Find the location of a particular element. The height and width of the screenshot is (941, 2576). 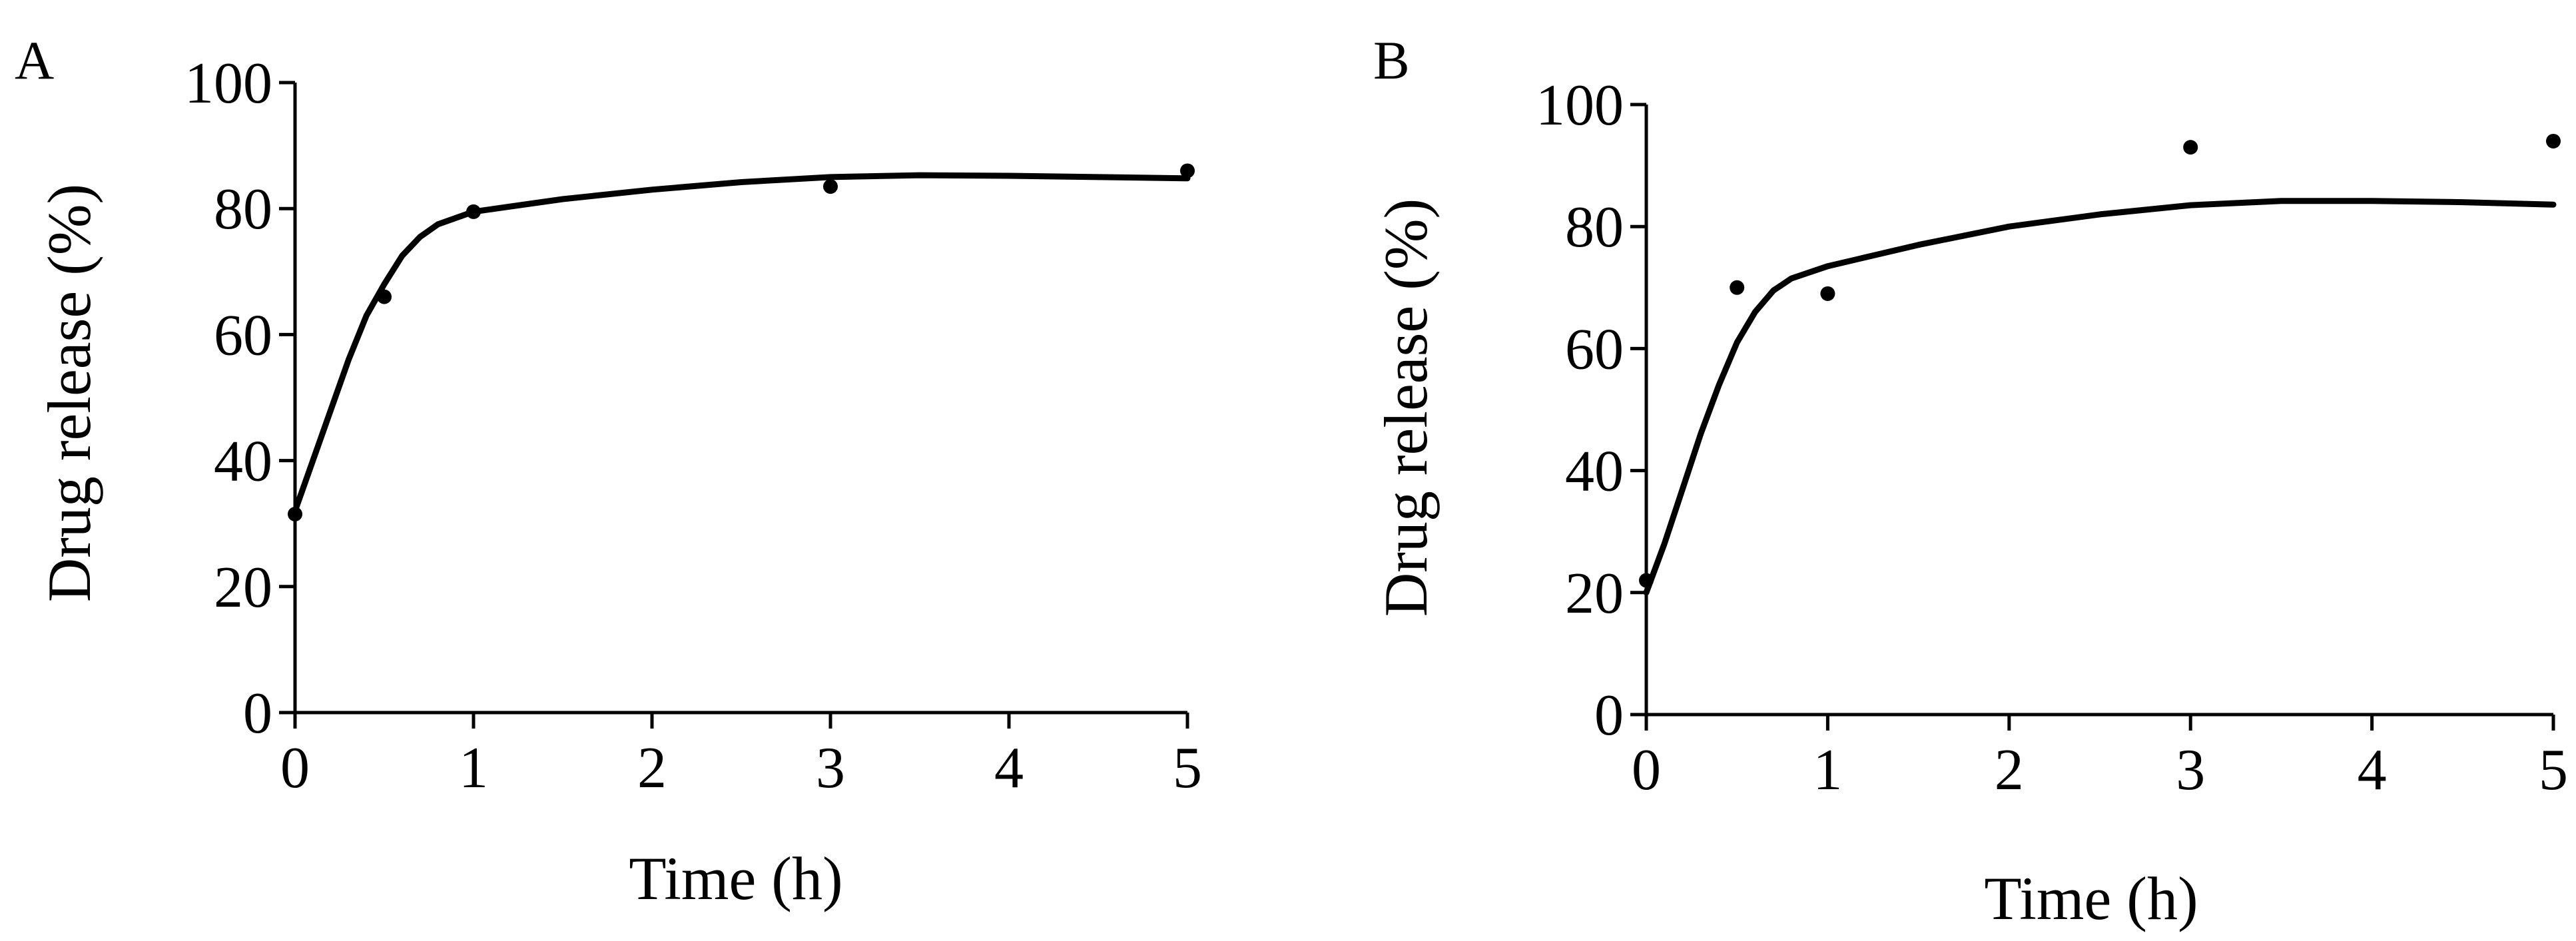

x-tick-label-b: 3 is located at coordinates (2190, 770).